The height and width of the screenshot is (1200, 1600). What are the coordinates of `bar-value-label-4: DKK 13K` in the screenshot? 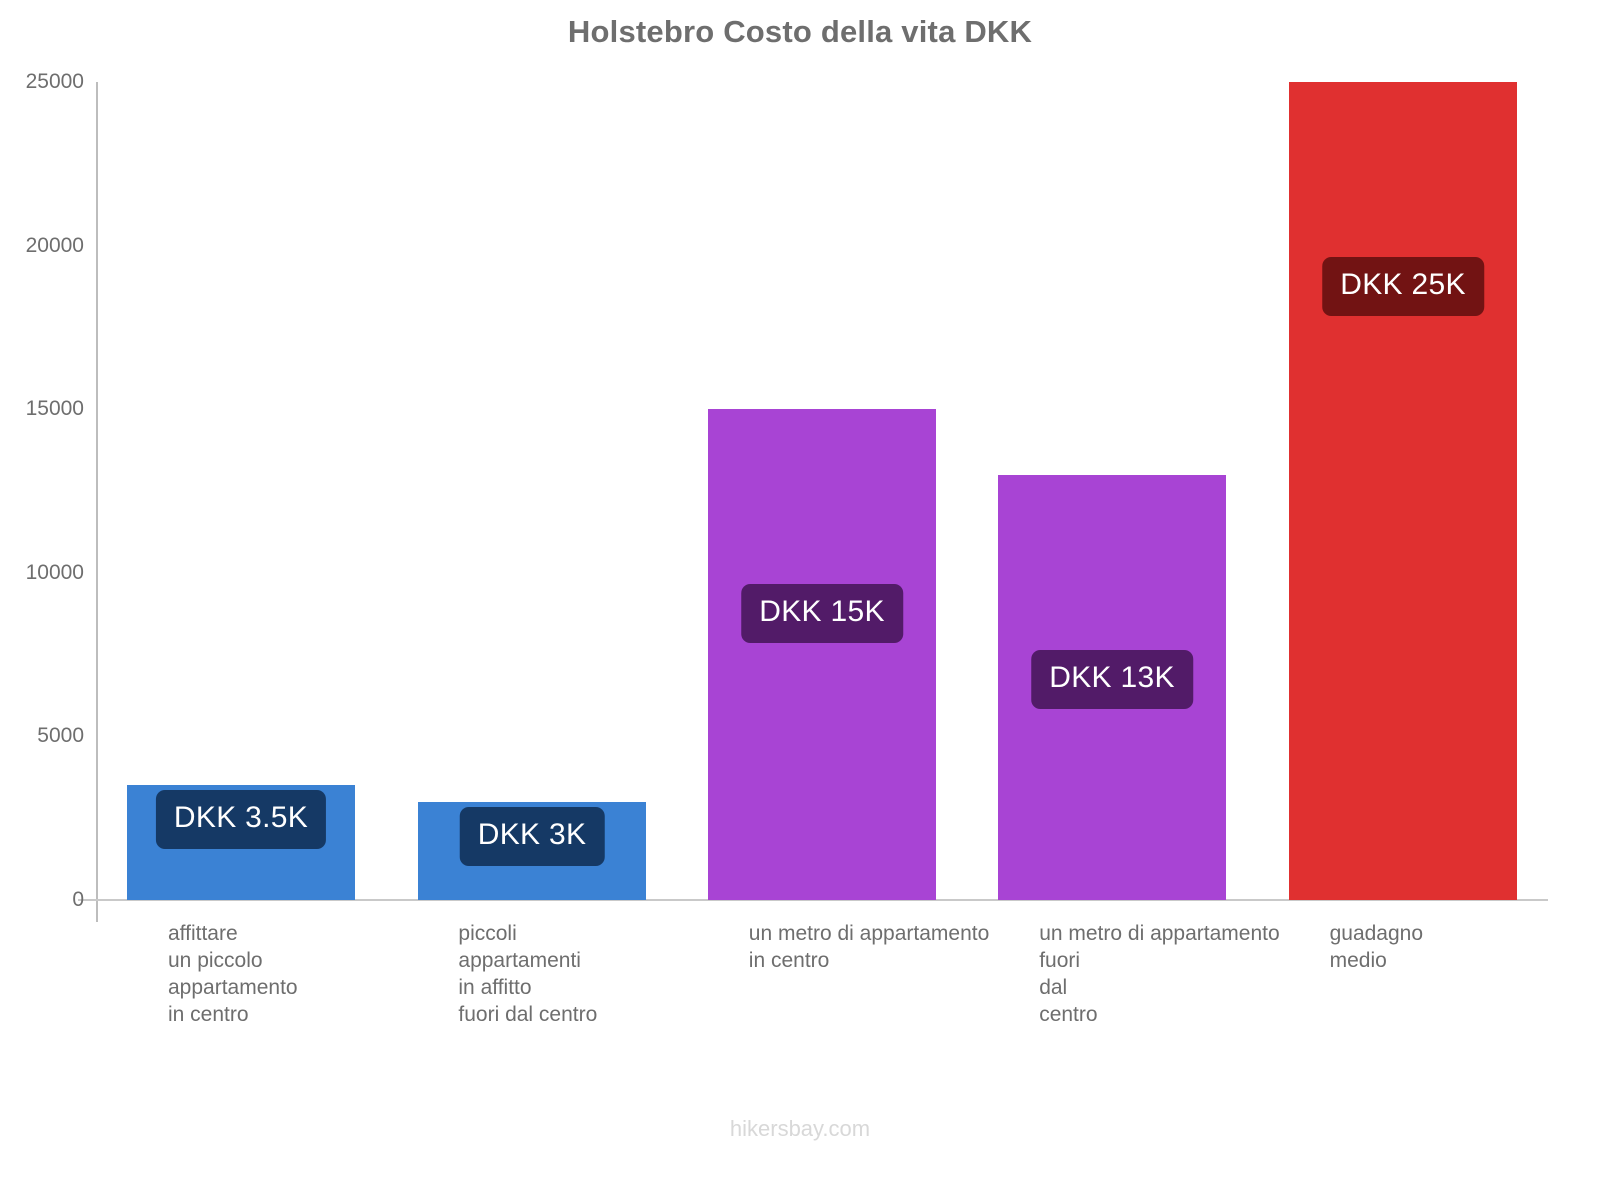 It's located at (1112, 679).